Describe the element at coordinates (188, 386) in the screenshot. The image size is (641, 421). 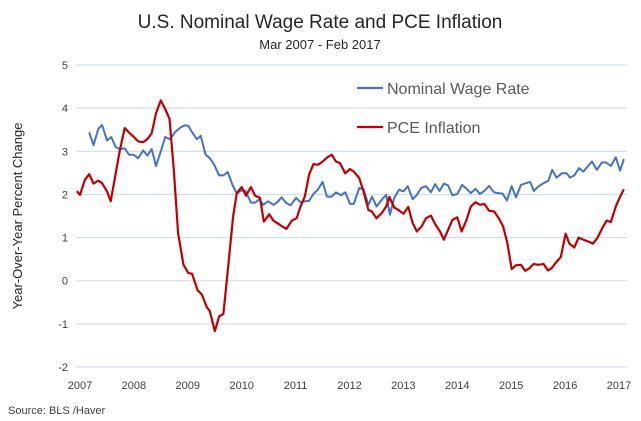
I see `x-tick-label: 2009` at that location.